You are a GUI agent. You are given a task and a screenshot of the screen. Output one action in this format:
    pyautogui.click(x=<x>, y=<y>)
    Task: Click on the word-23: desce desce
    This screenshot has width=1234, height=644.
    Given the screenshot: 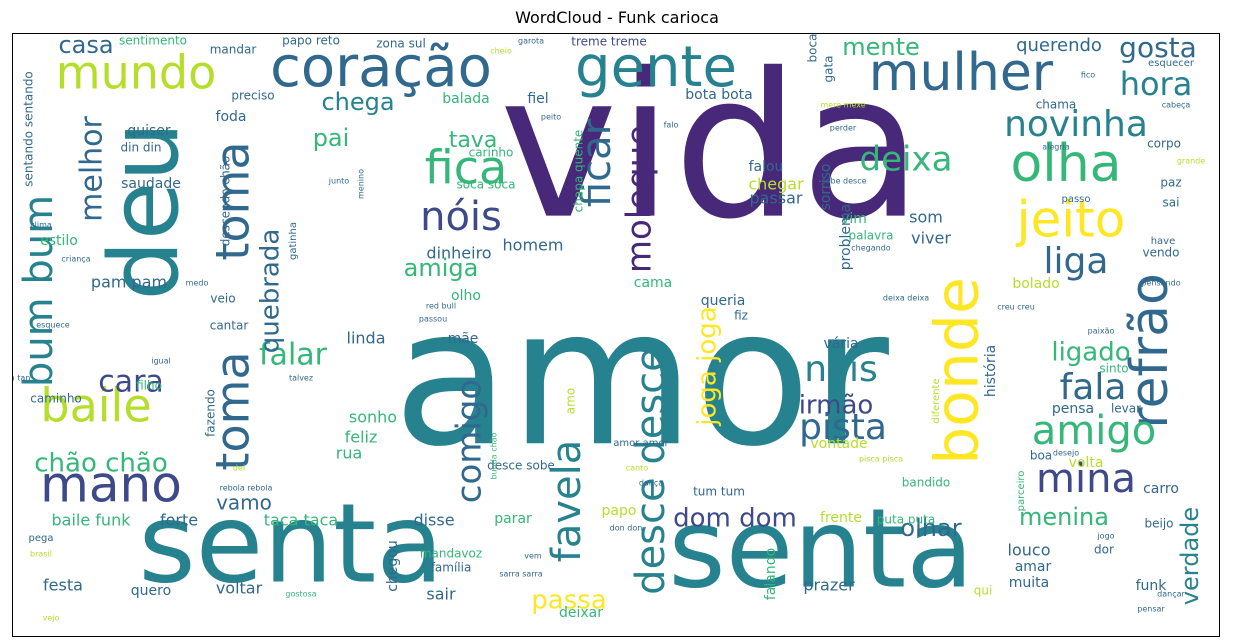 What is the action you would take?
    pyautogui.click(x=651, y=471)
    